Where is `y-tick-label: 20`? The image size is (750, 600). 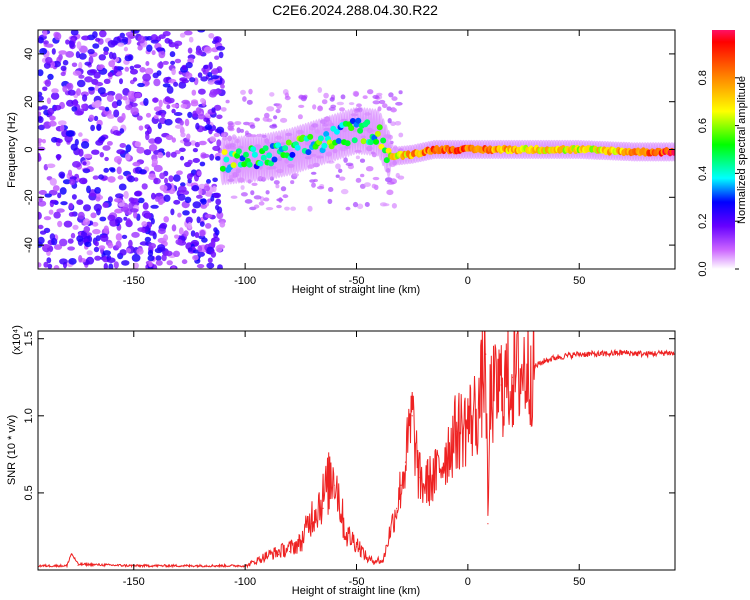
y-tick-label: 20 is located at coordinates (29, 102).